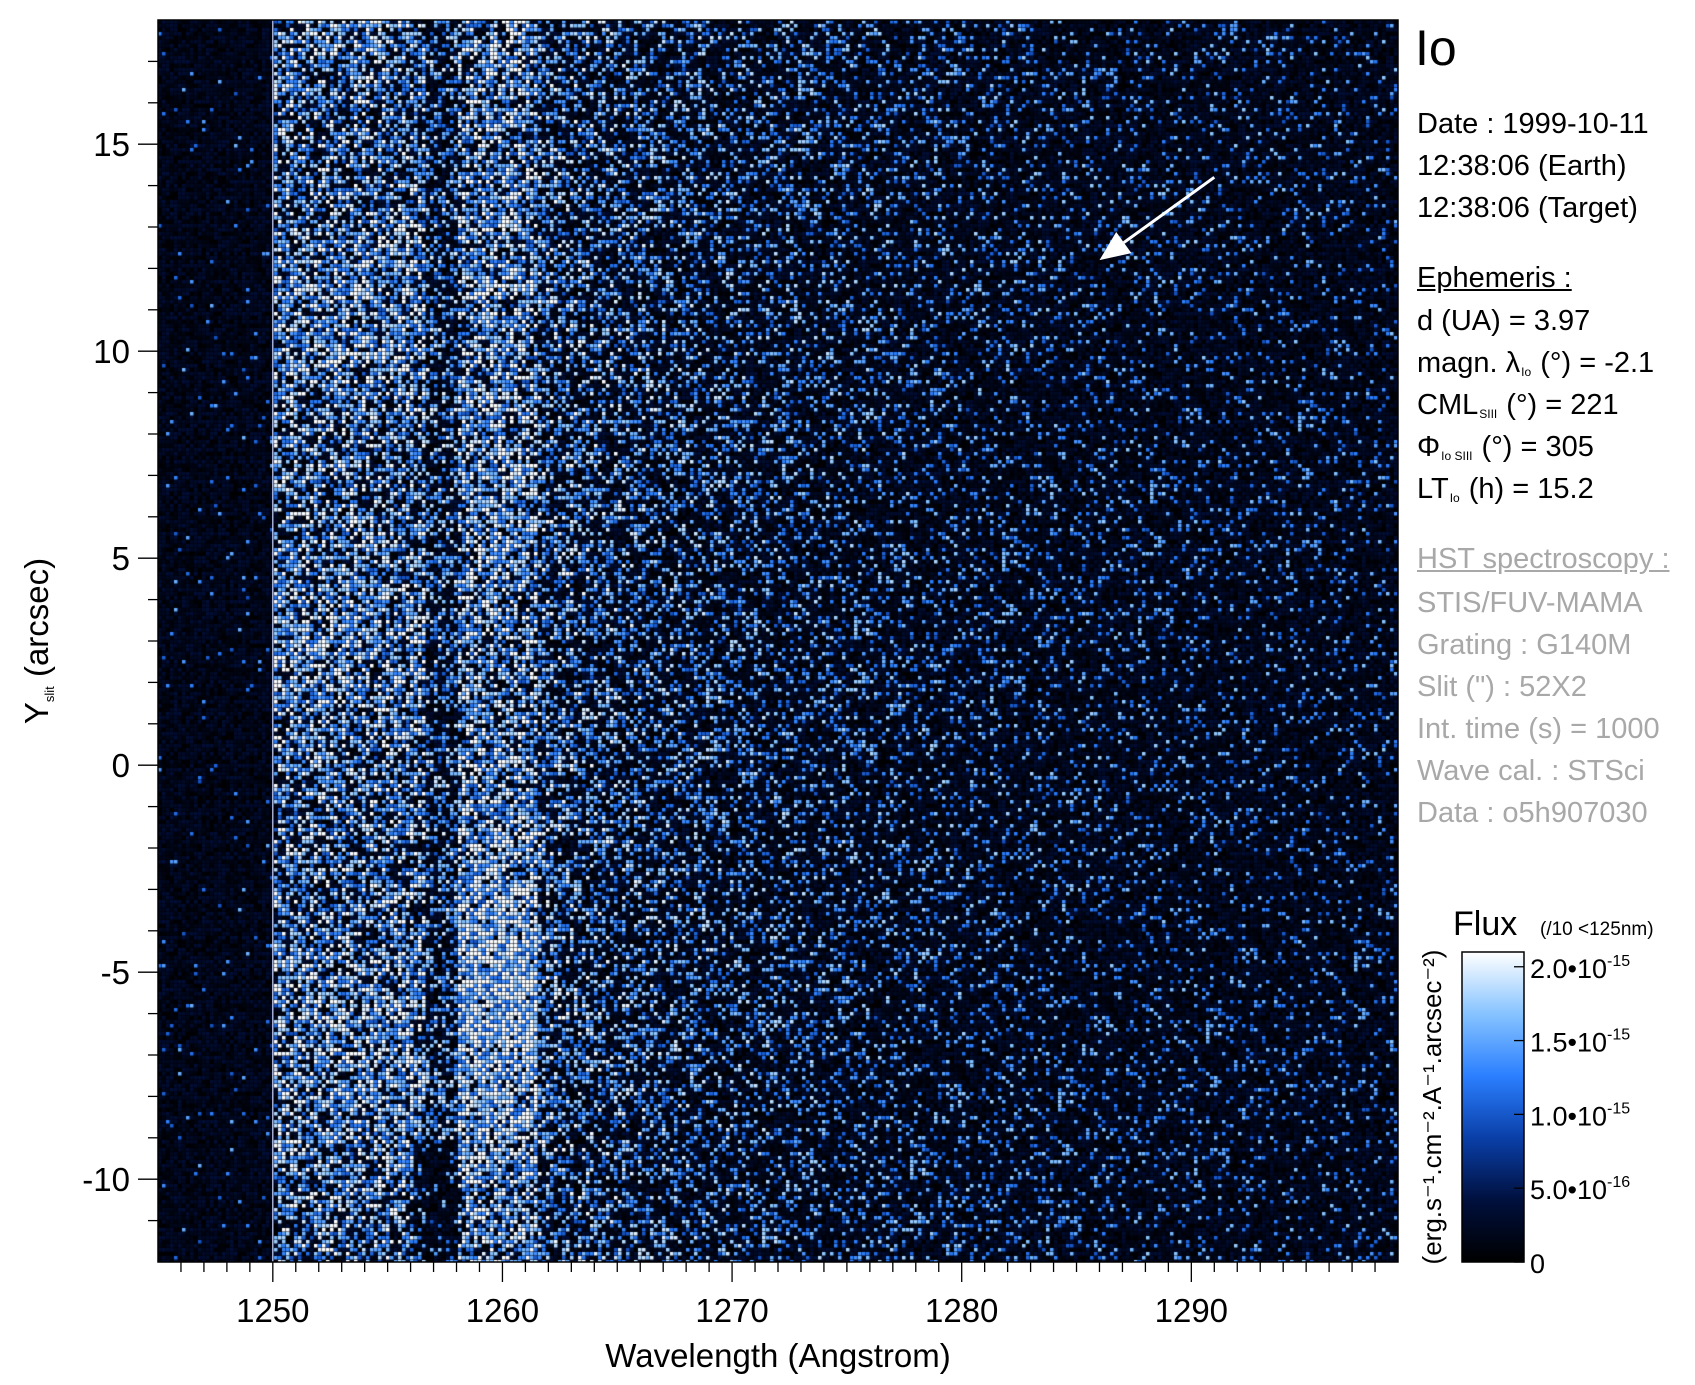  Describe the element at coordinates (1485, 924) in the screenshot. I see `colorbar-title: Flux` at that location.